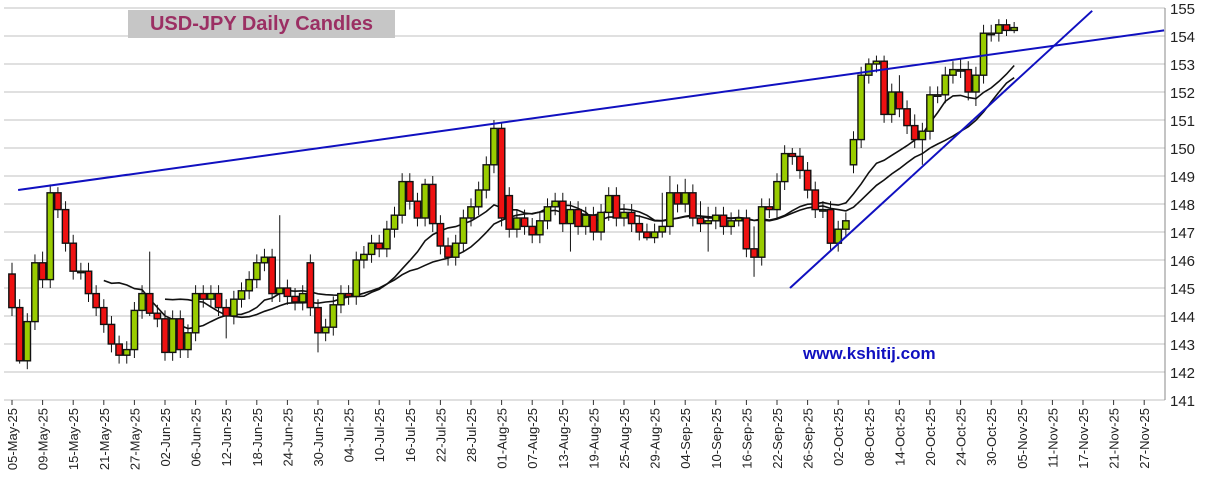 This screenshot has width=1212, height=494. What do you see at coordinates (502, 438) in the screenshot?
I see `x-tick-label: 01-Aug-25` at bounding box center [502, 438].